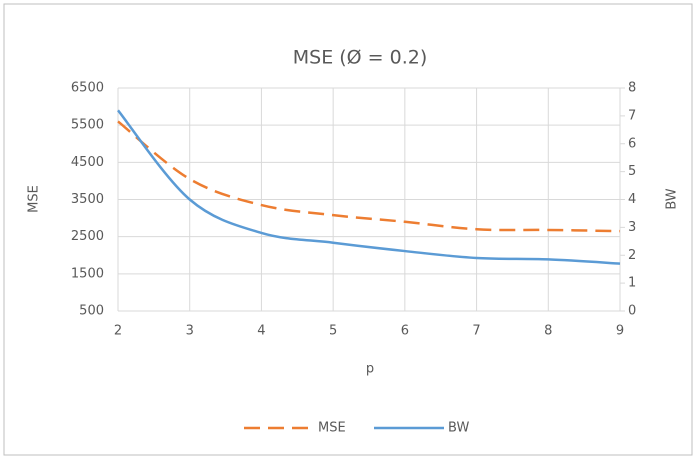 This screenshot has width=696, height=459. Describe the element at coordinates (87, 273) in the screenshot. I see `y-tick-label: 1500` at that location.